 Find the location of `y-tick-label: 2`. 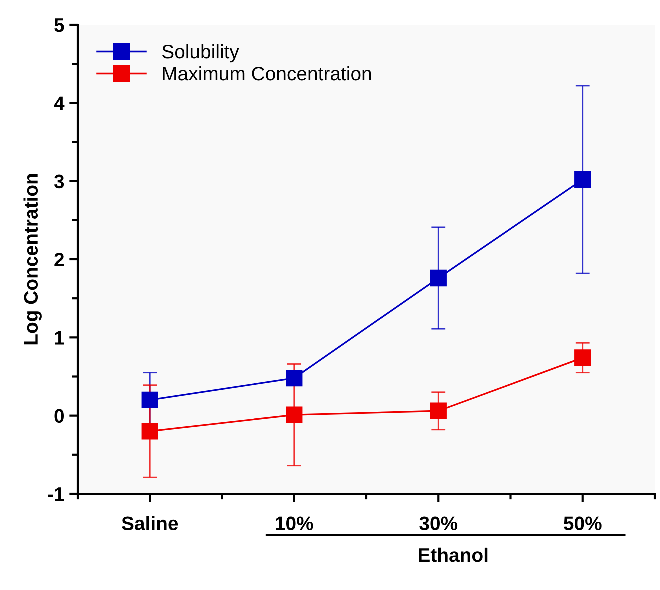

y-tick-label: 2 is located at coordinates (59, 259).